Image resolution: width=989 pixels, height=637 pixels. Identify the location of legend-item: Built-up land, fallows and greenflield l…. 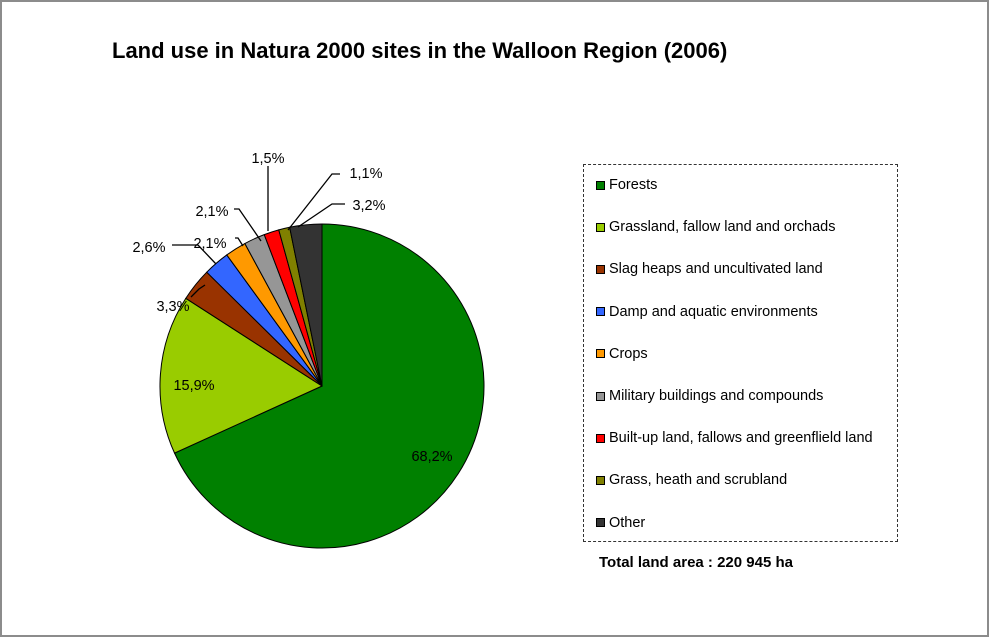
(734, 438).